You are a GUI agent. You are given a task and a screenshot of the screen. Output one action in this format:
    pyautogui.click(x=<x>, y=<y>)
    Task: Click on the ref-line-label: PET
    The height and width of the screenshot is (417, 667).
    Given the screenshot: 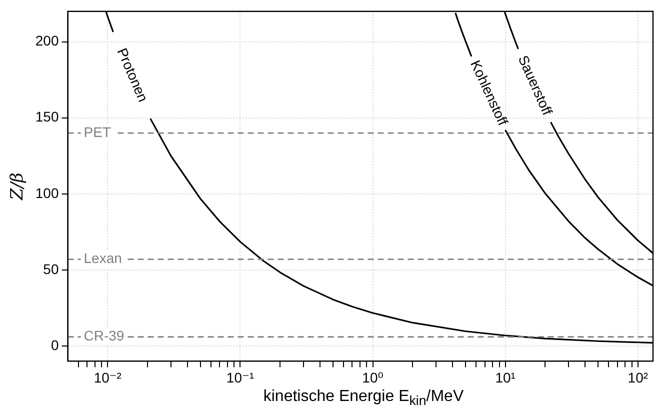 What is the action you would take?
    pyautogui.click(x=98, y=132)
    